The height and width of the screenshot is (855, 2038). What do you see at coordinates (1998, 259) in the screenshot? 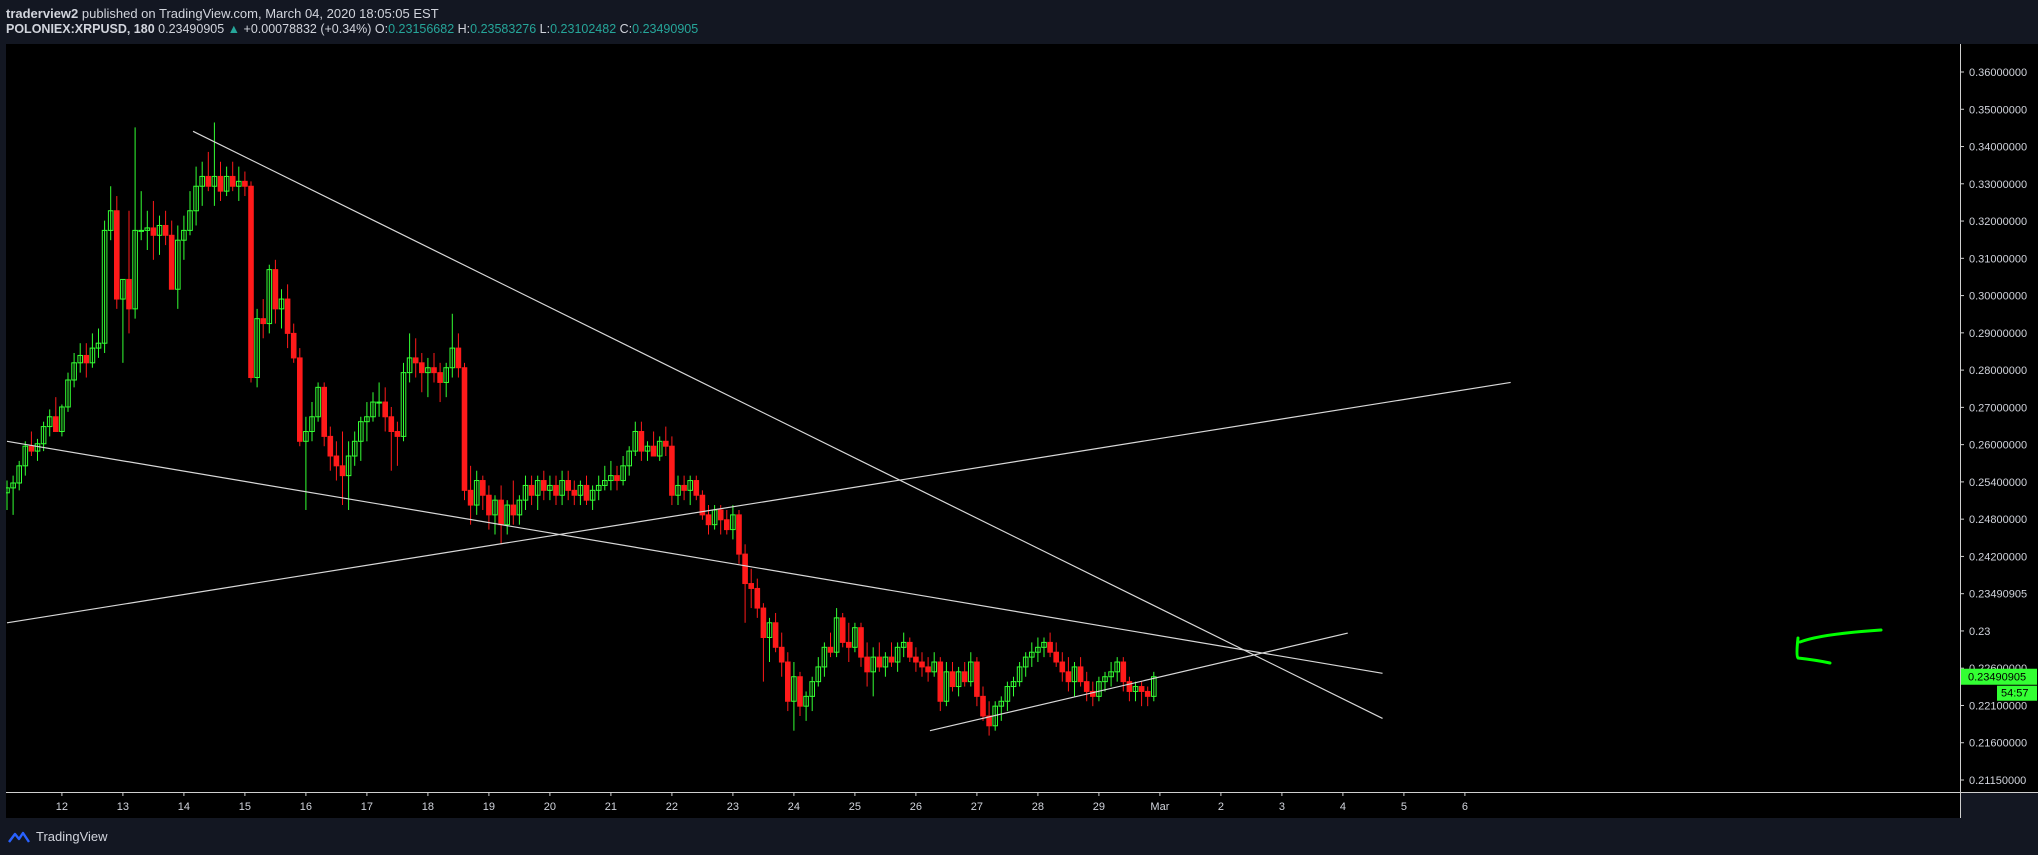
I see `price-tick-label: 0.31000000` at bounding box center [1998, 259].